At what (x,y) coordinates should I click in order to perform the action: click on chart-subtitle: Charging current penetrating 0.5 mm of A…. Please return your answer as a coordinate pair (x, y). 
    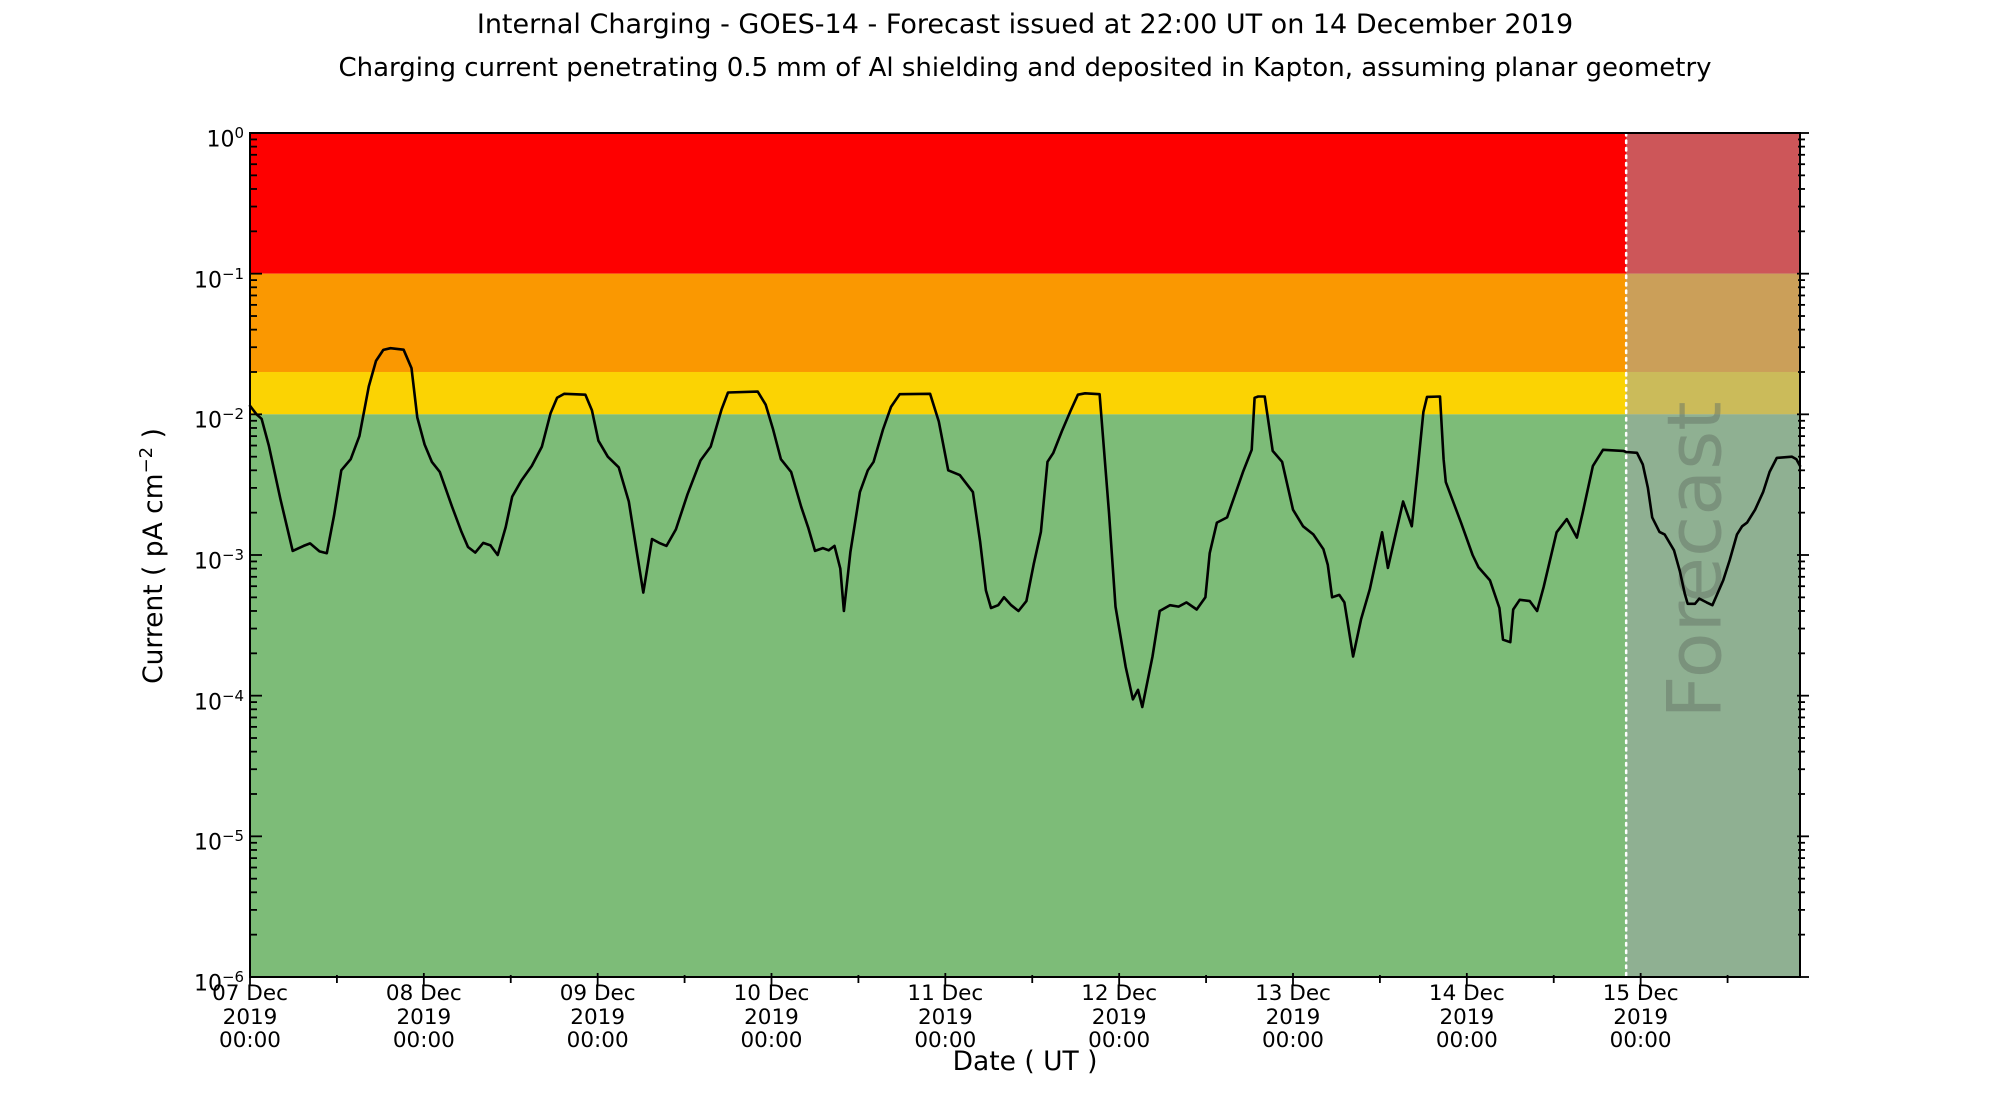
    Looking at the image, I should click on (1025, 68).